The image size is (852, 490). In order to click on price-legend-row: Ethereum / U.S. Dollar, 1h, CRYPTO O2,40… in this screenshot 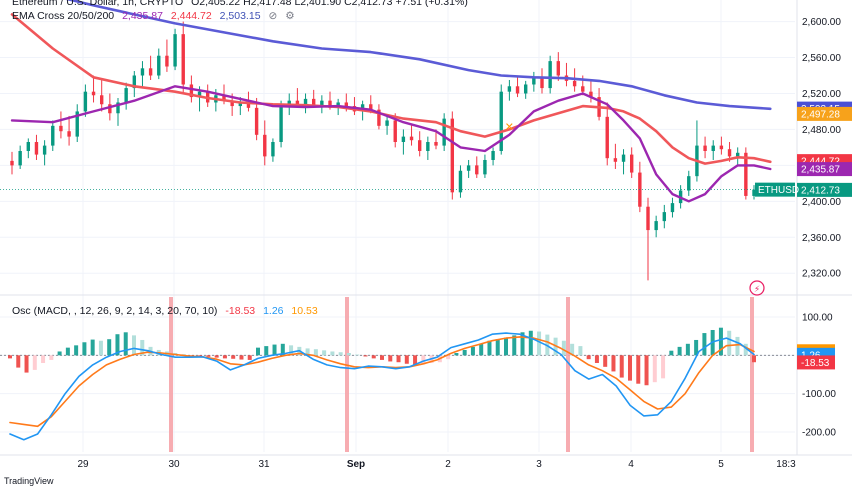, I will do `click(242, 4)`.